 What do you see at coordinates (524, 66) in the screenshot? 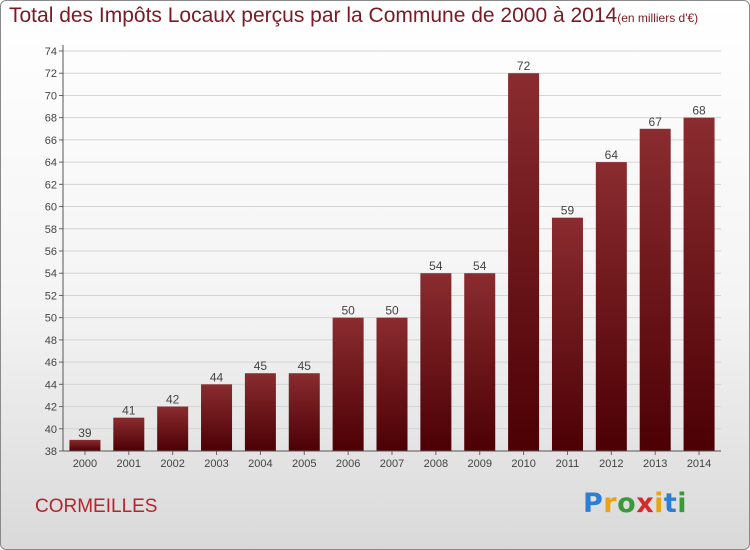
I see `data-label: 72` at bounding box center [524, 66].